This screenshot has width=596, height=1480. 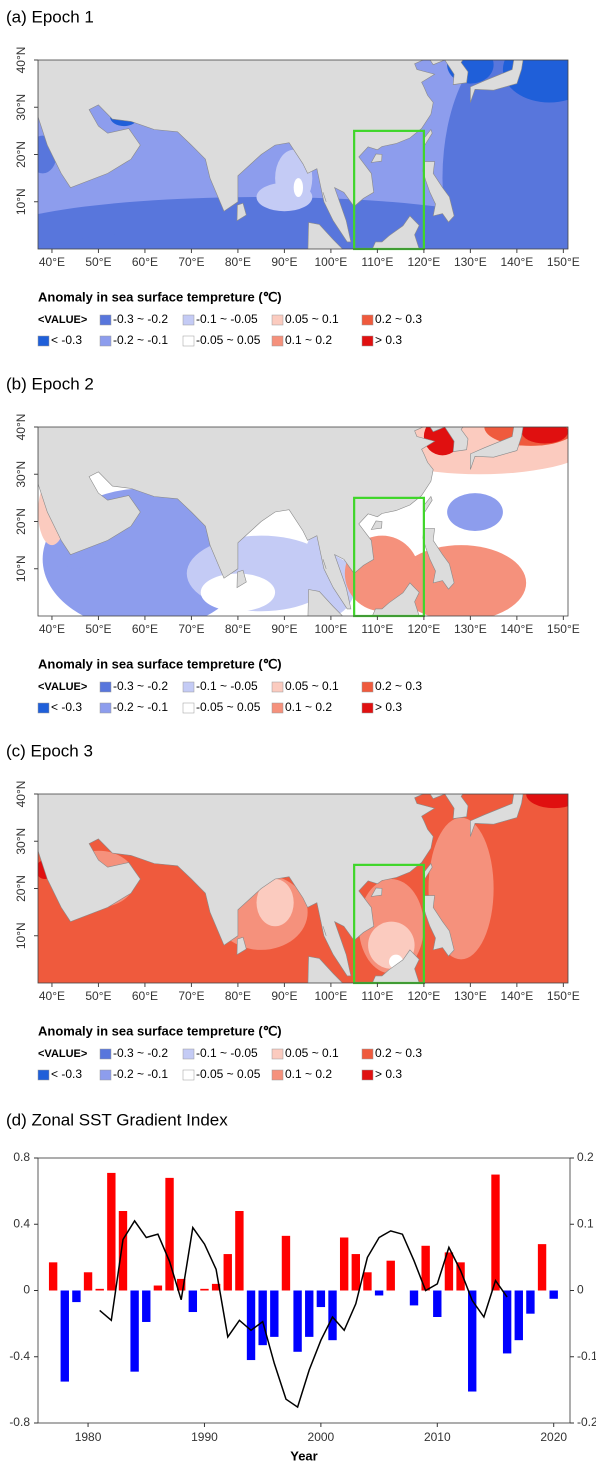 I want to click on map, so click(x=303, y=888).